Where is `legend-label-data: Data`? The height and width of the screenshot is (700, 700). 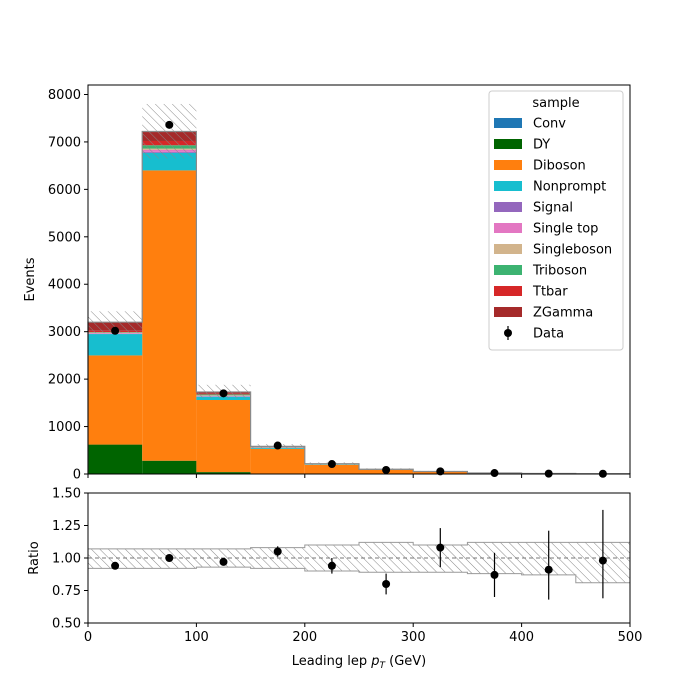
legend-label-data: Data is located at coordinates (548, 334).